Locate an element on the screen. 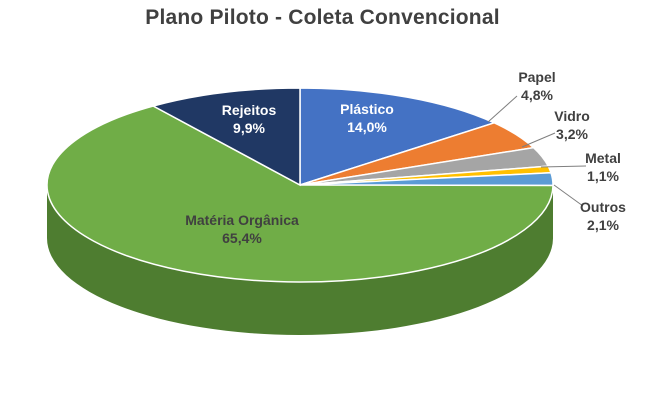  label-plastico: Plástico 14,0% is located at coordinates (367, 118).